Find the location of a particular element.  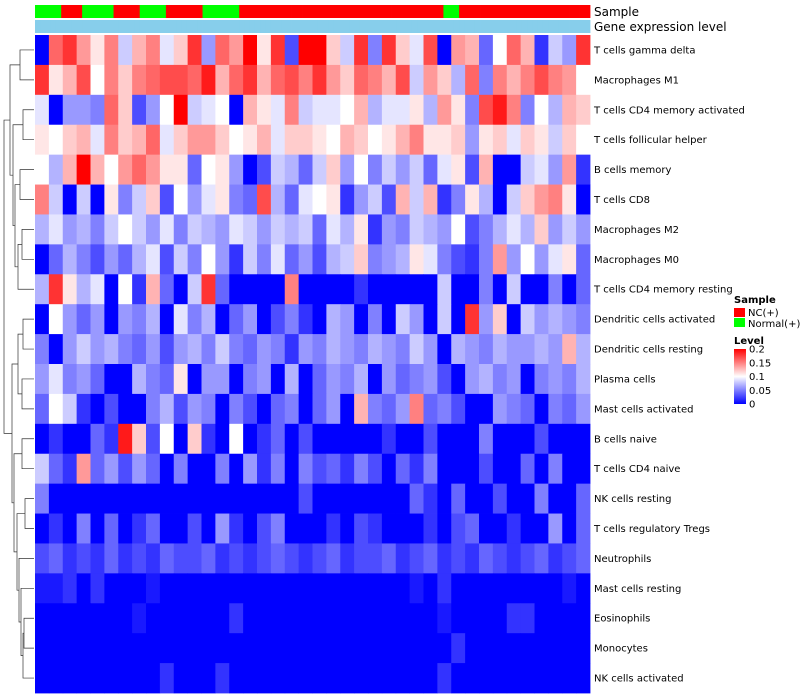

row-label: NK cells activated is located at coordinates (639, 679).